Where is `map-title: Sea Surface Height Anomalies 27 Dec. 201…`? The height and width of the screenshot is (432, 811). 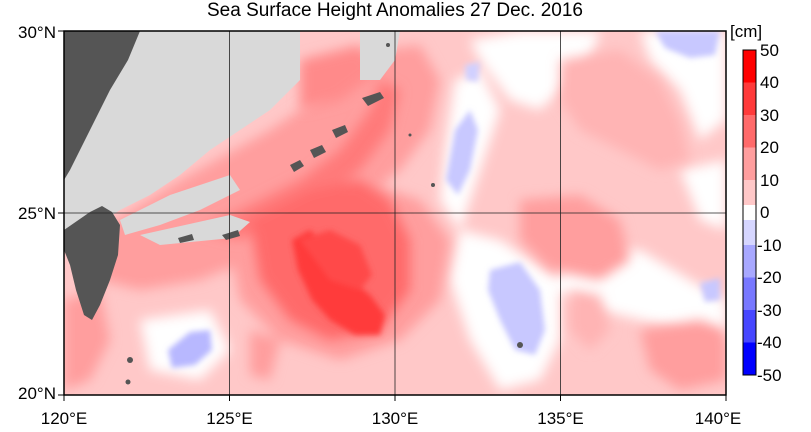
map-title: Sea Surface Height Anomalies 27 Dec. 201… is located at coordinates (394, 10).